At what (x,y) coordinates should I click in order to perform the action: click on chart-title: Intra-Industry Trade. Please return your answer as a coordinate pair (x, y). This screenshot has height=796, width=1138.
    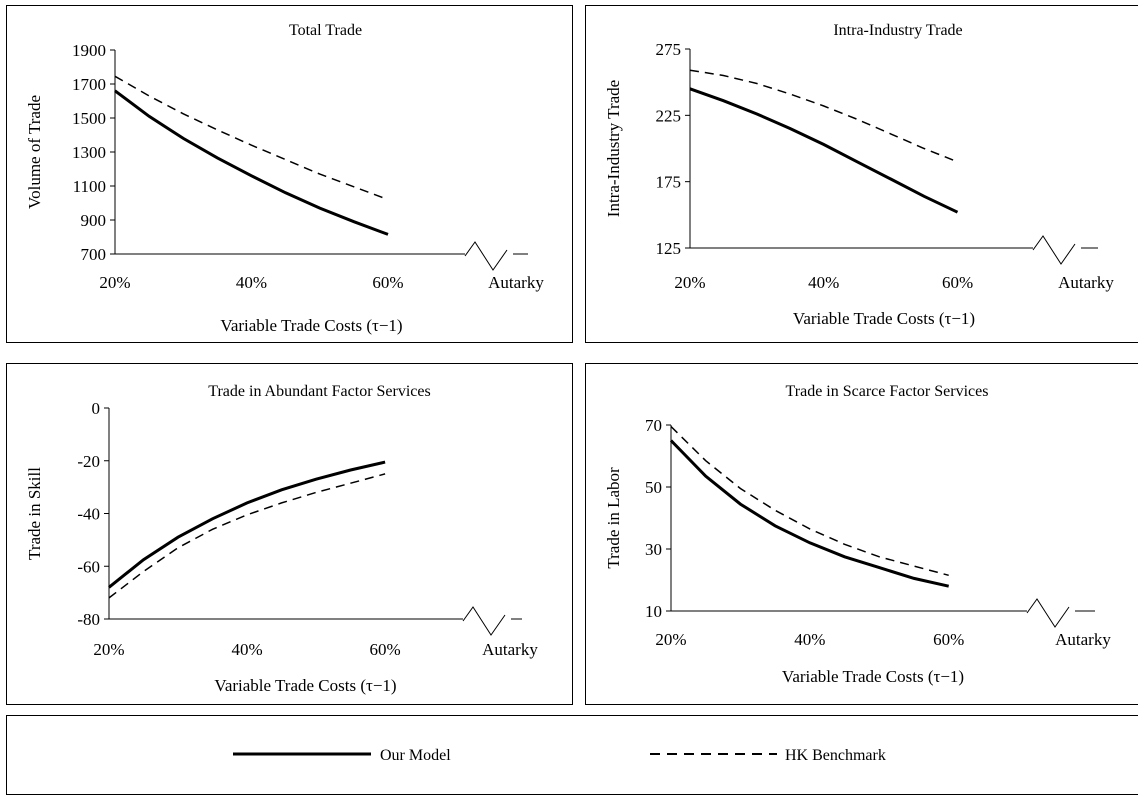
    Looking at the image, I should click on (897, 30).